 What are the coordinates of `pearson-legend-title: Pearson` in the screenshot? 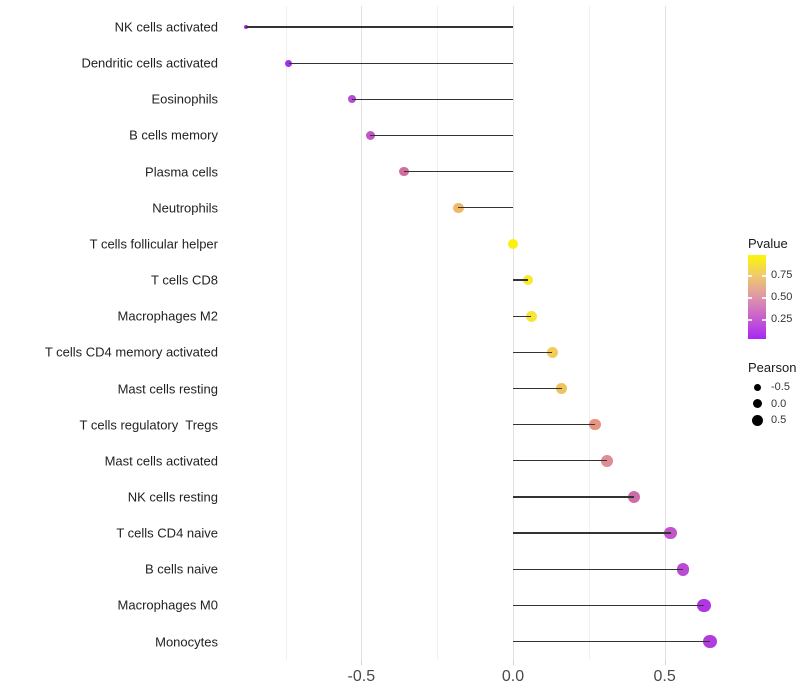 It's located at (772, 367).